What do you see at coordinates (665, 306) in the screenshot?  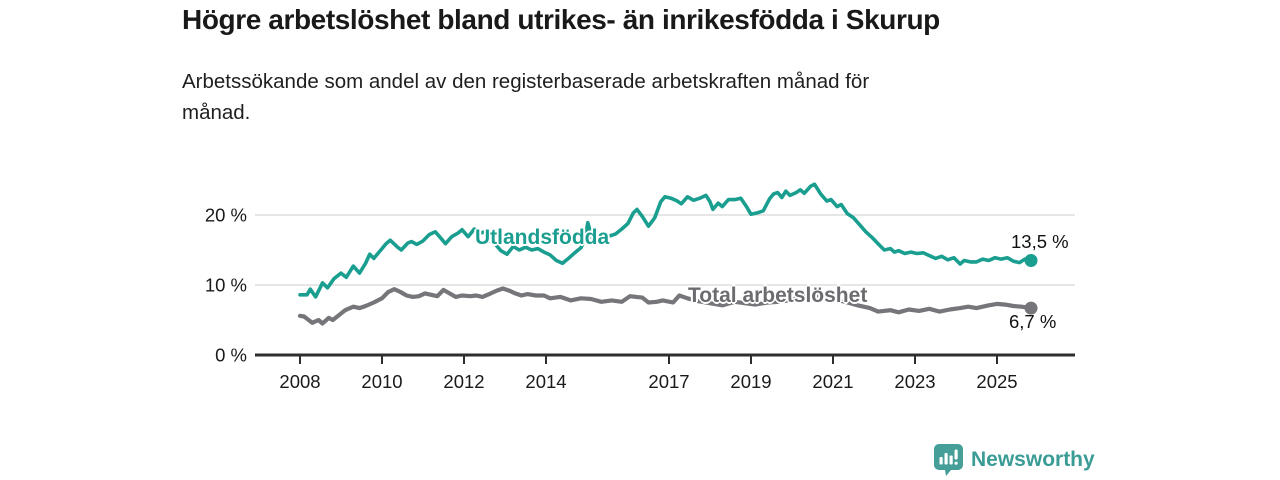 I see `series-line-total` at bounding box center [665, 306].